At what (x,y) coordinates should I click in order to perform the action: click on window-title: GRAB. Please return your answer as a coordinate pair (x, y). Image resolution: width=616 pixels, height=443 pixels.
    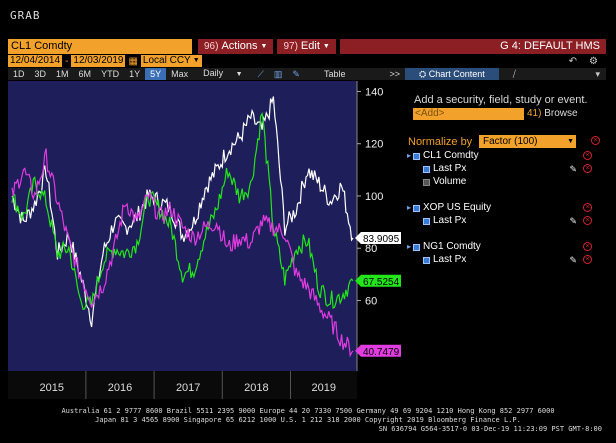
    Looking at the image, I should click on (25, 15).